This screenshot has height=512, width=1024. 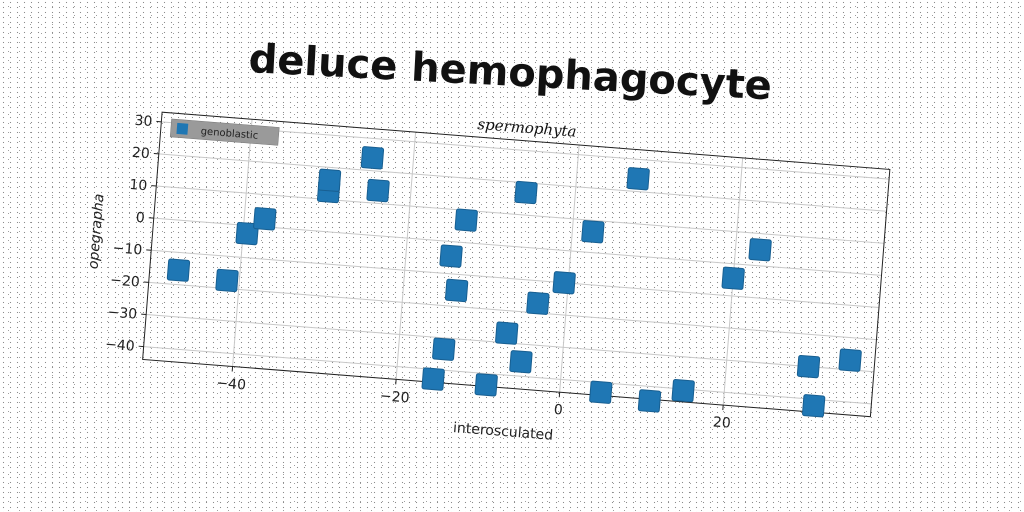 What do you see at coordinates (138, 185) in the screenshot?
I see `y-tick-label: 10` at bounding box center [138, 185].